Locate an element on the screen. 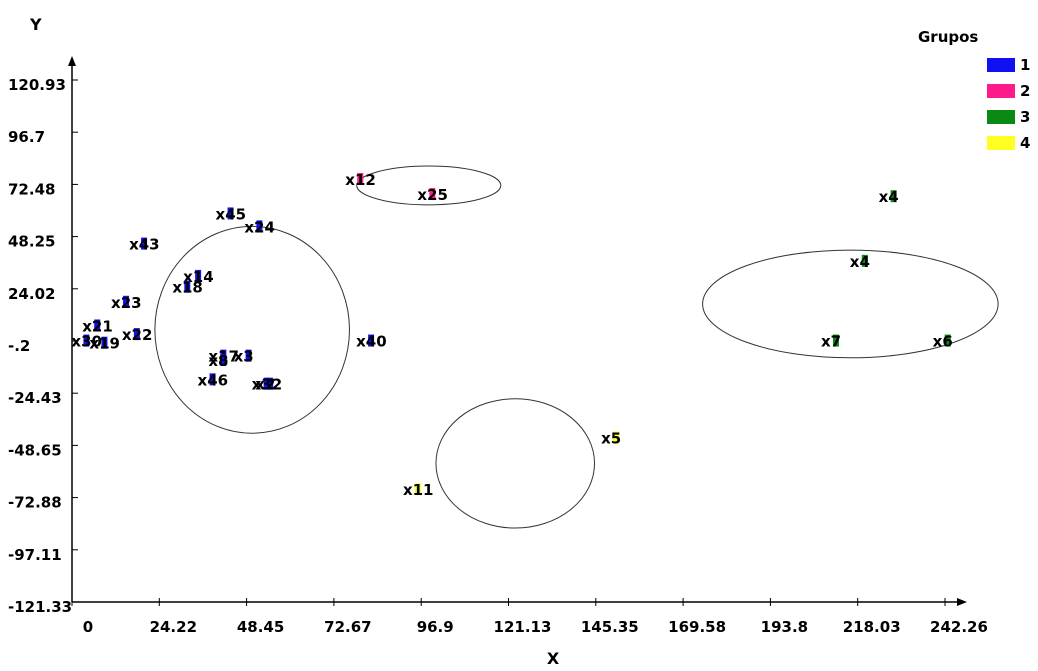 This screenshot has height=671, width=1038. x-axis-title: X is located at coordinates (553, 658).